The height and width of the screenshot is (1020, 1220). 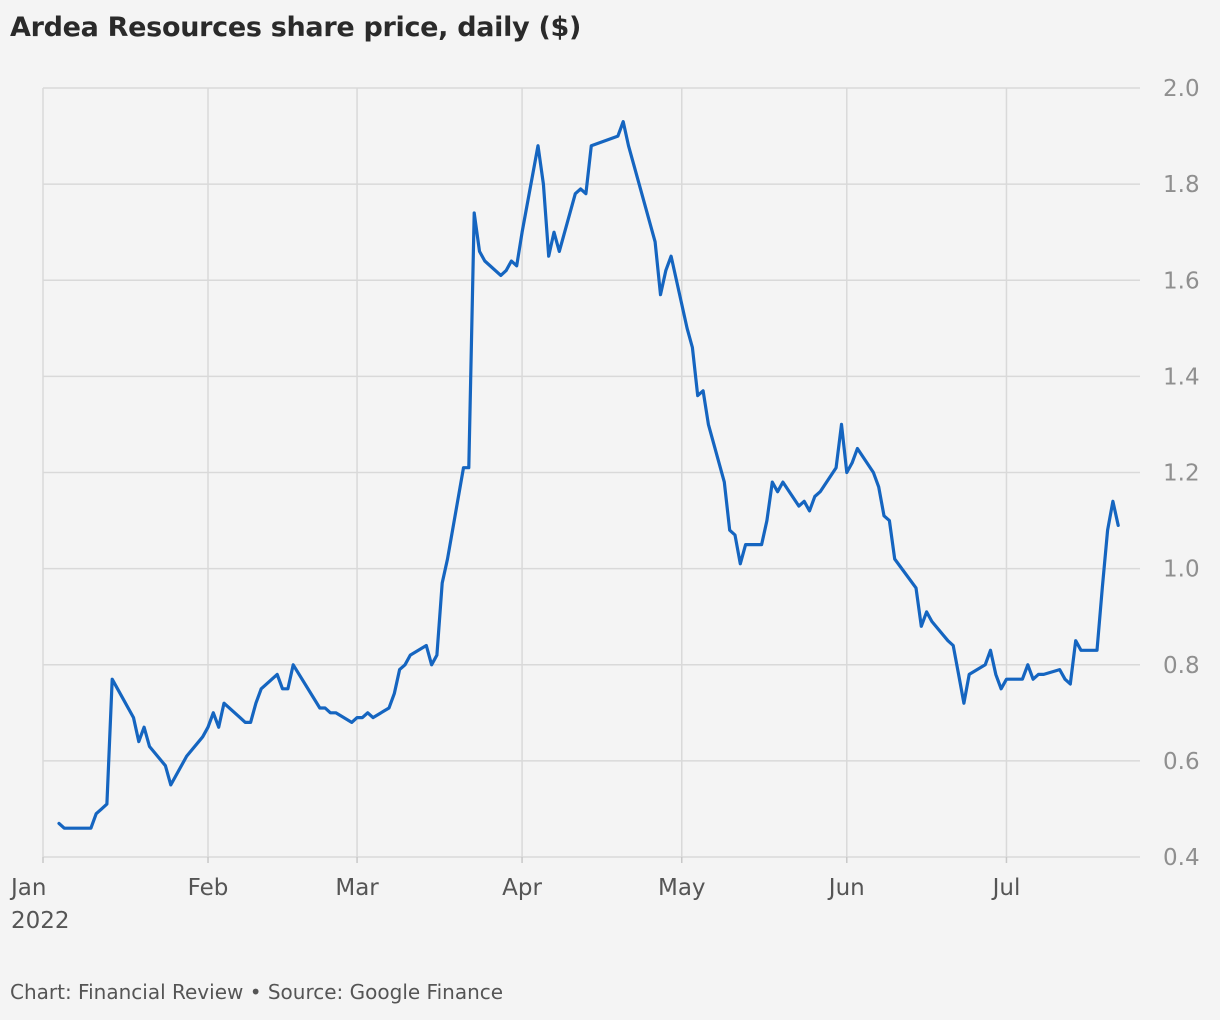 What do you see at coordinates (208, 888) in the screenshot?
I see `x-tick-label: Feb` at bounding box center [208, 888].